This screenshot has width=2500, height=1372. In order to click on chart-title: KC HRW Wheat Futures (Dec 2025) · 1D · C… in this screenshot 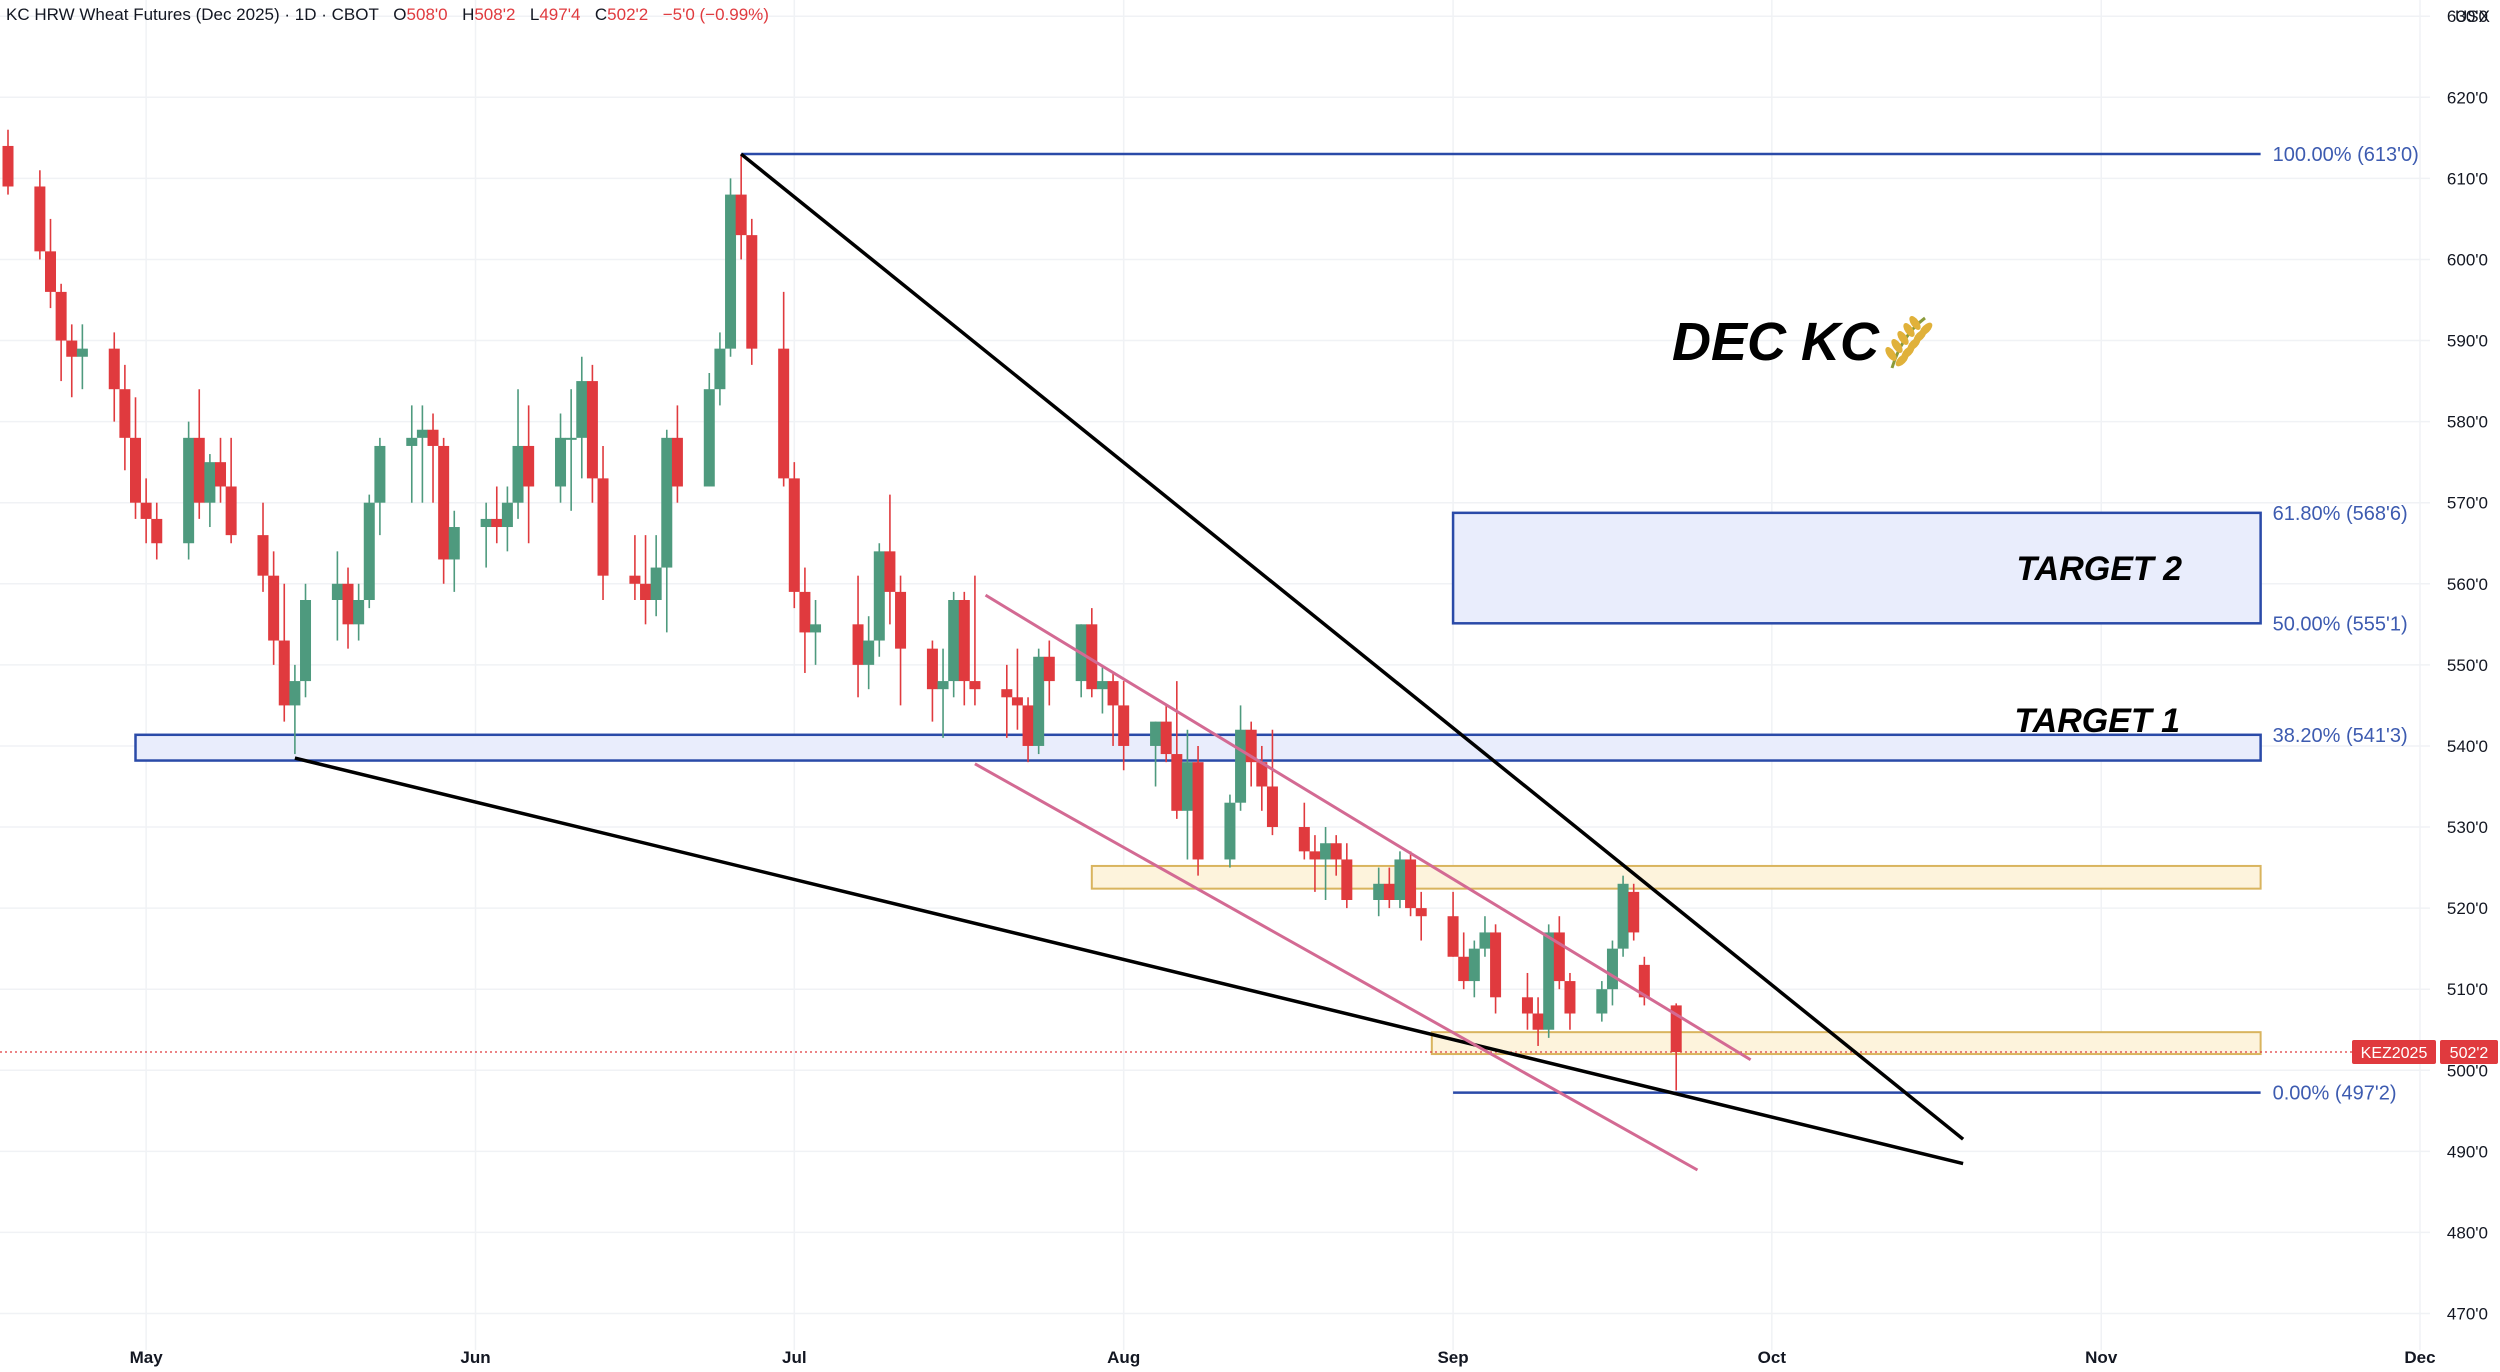, I will do `click(192, 14)`.